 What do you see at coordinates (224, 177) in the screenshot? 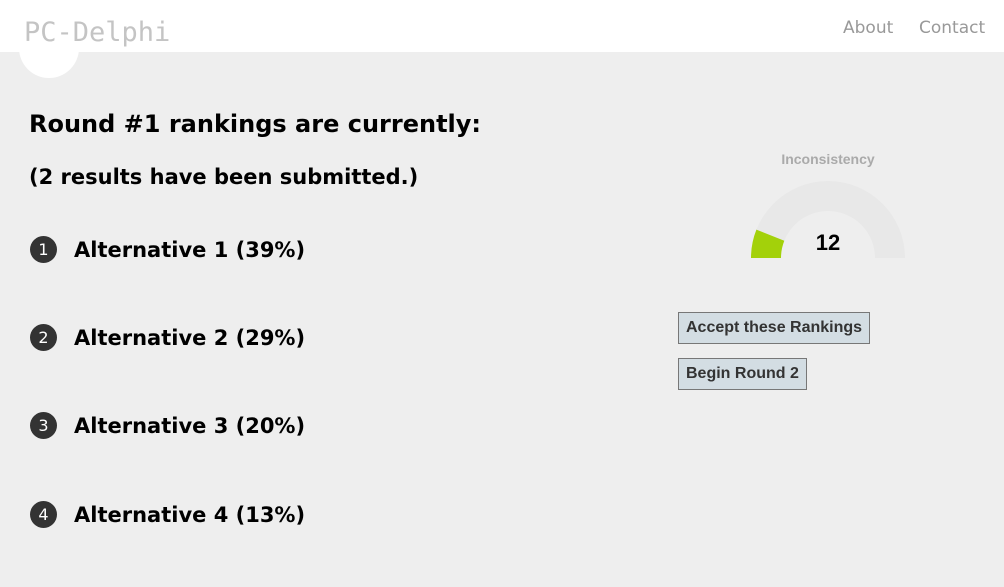
I see `submission-count: (2 results have been submitted.)` at bounding box center [224, 177].